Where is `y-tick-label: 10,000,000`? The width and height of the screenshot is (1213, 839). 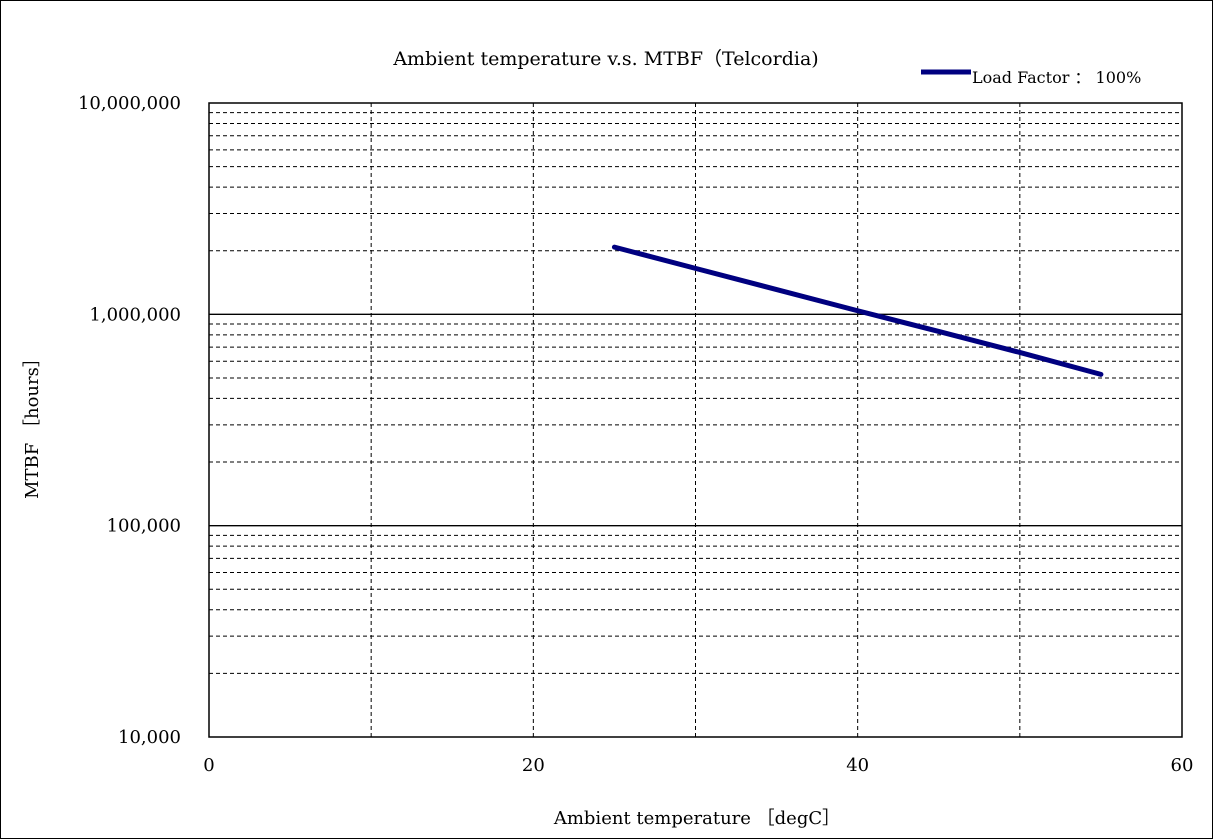
y-tick-label: 10,000,000 is located at coordinates (129, 103).